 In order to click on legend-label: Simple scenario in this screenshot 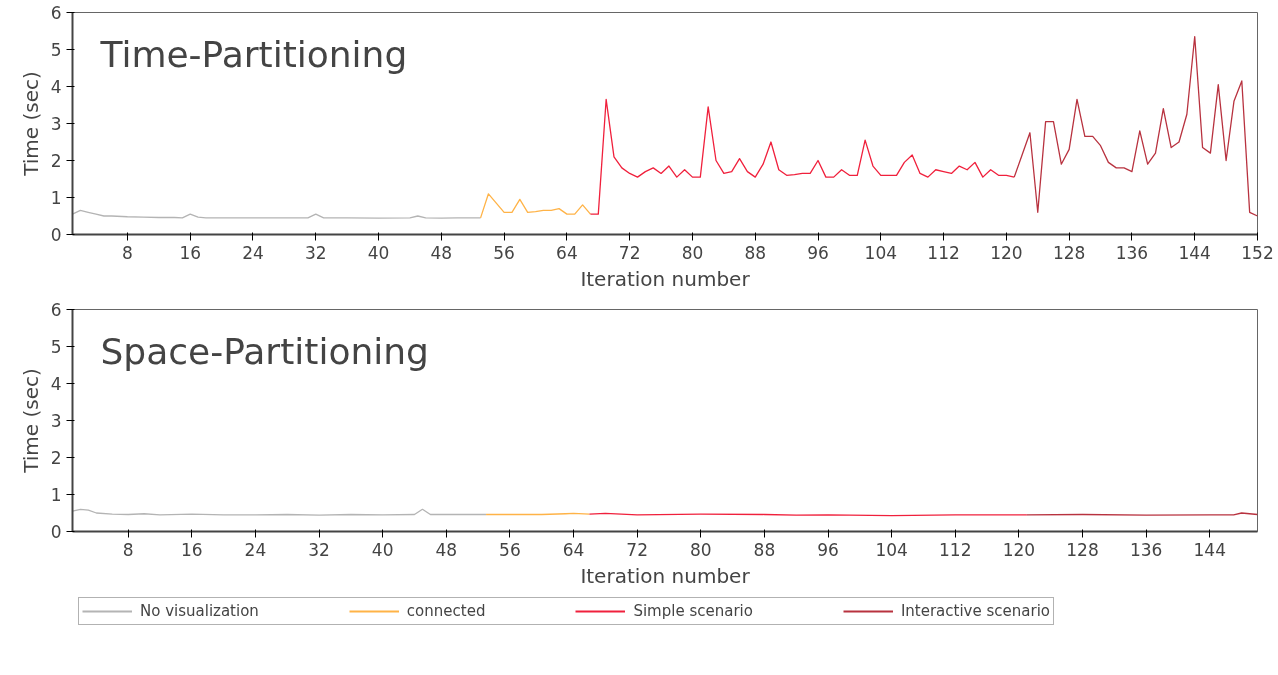, I will do `click(693, 611)`.